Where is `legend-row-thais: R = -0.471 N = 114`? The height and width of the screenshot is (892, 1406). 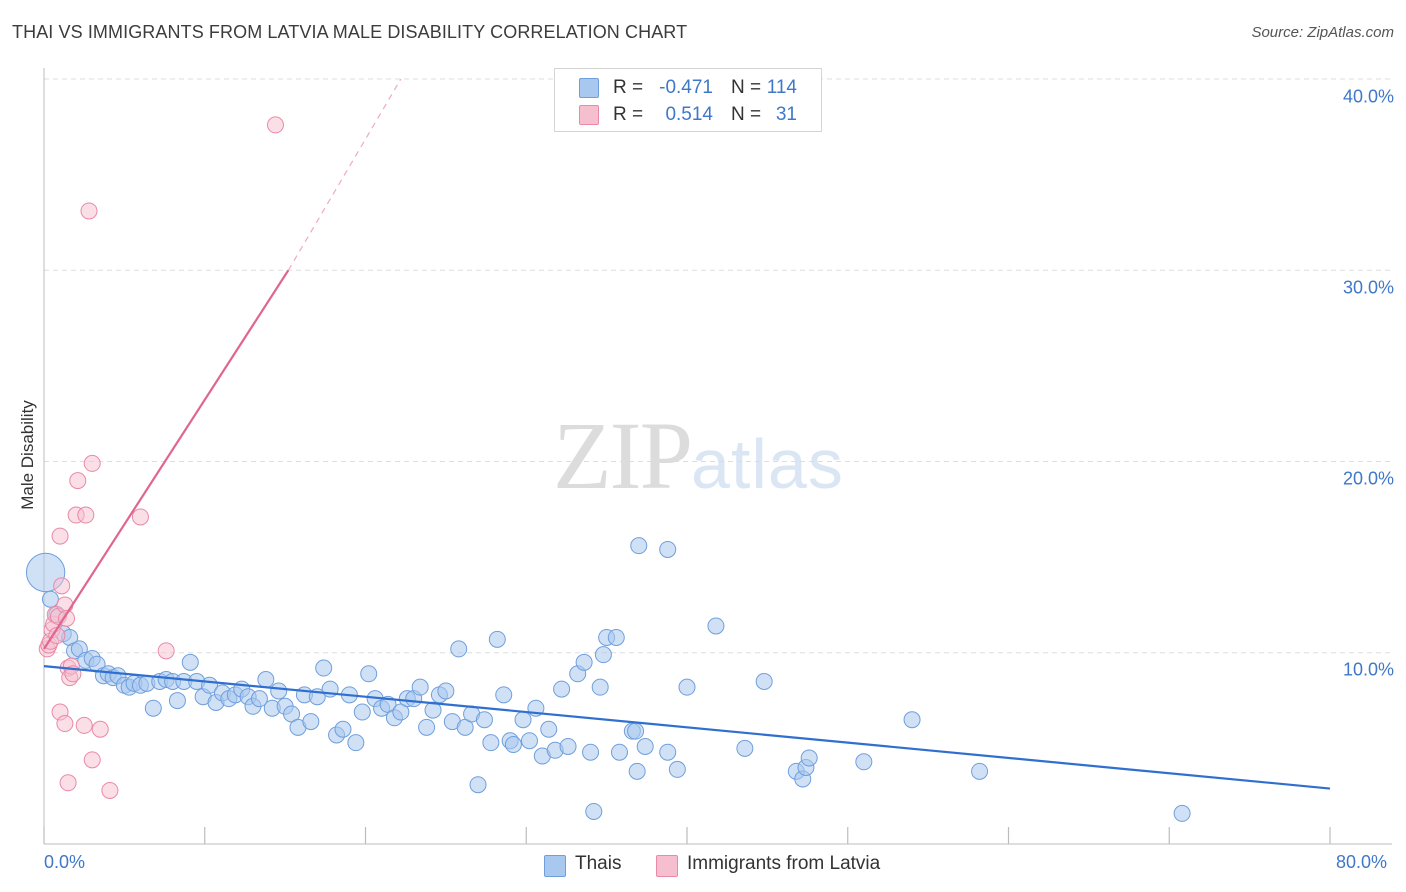 legend-row-thais: R = -0.471 N = 114 is located at coordinates (688, 87).